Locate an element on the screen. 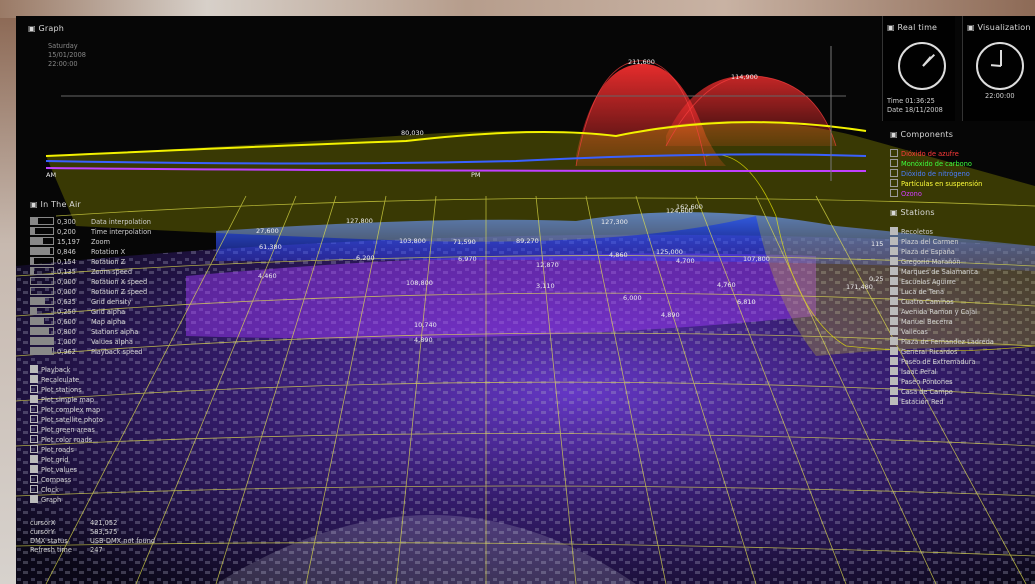 Image resolution: width=1035 pixels, height=584 pixels. station-item: Plaza de España is located at coordinates (942, 252).